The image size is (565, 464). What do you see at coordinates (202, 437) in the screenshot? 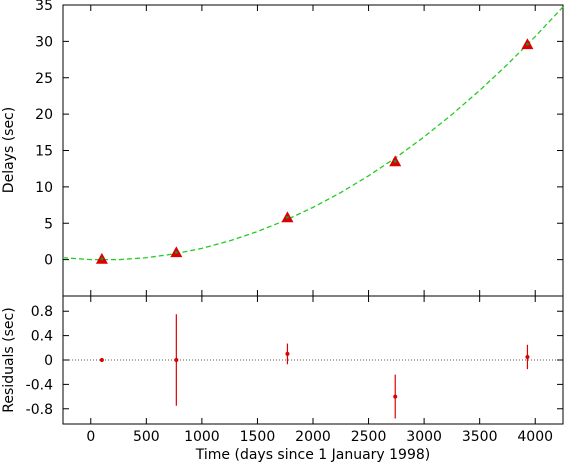
I see `x-tick-label: 1000` at bounding box center [202, 437].